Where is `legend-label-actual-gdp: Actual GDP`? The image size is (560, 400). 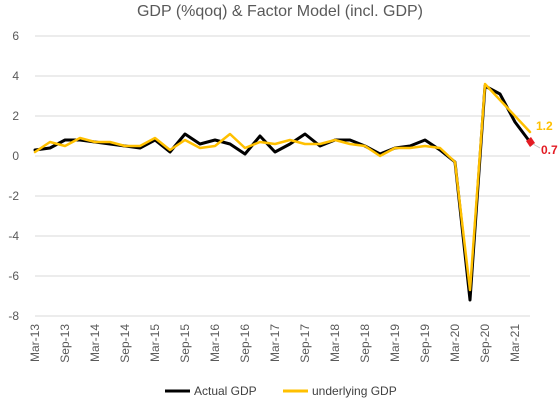 legend-label-actual-gdp: Actual GDP is located at coordinates (225, 391).